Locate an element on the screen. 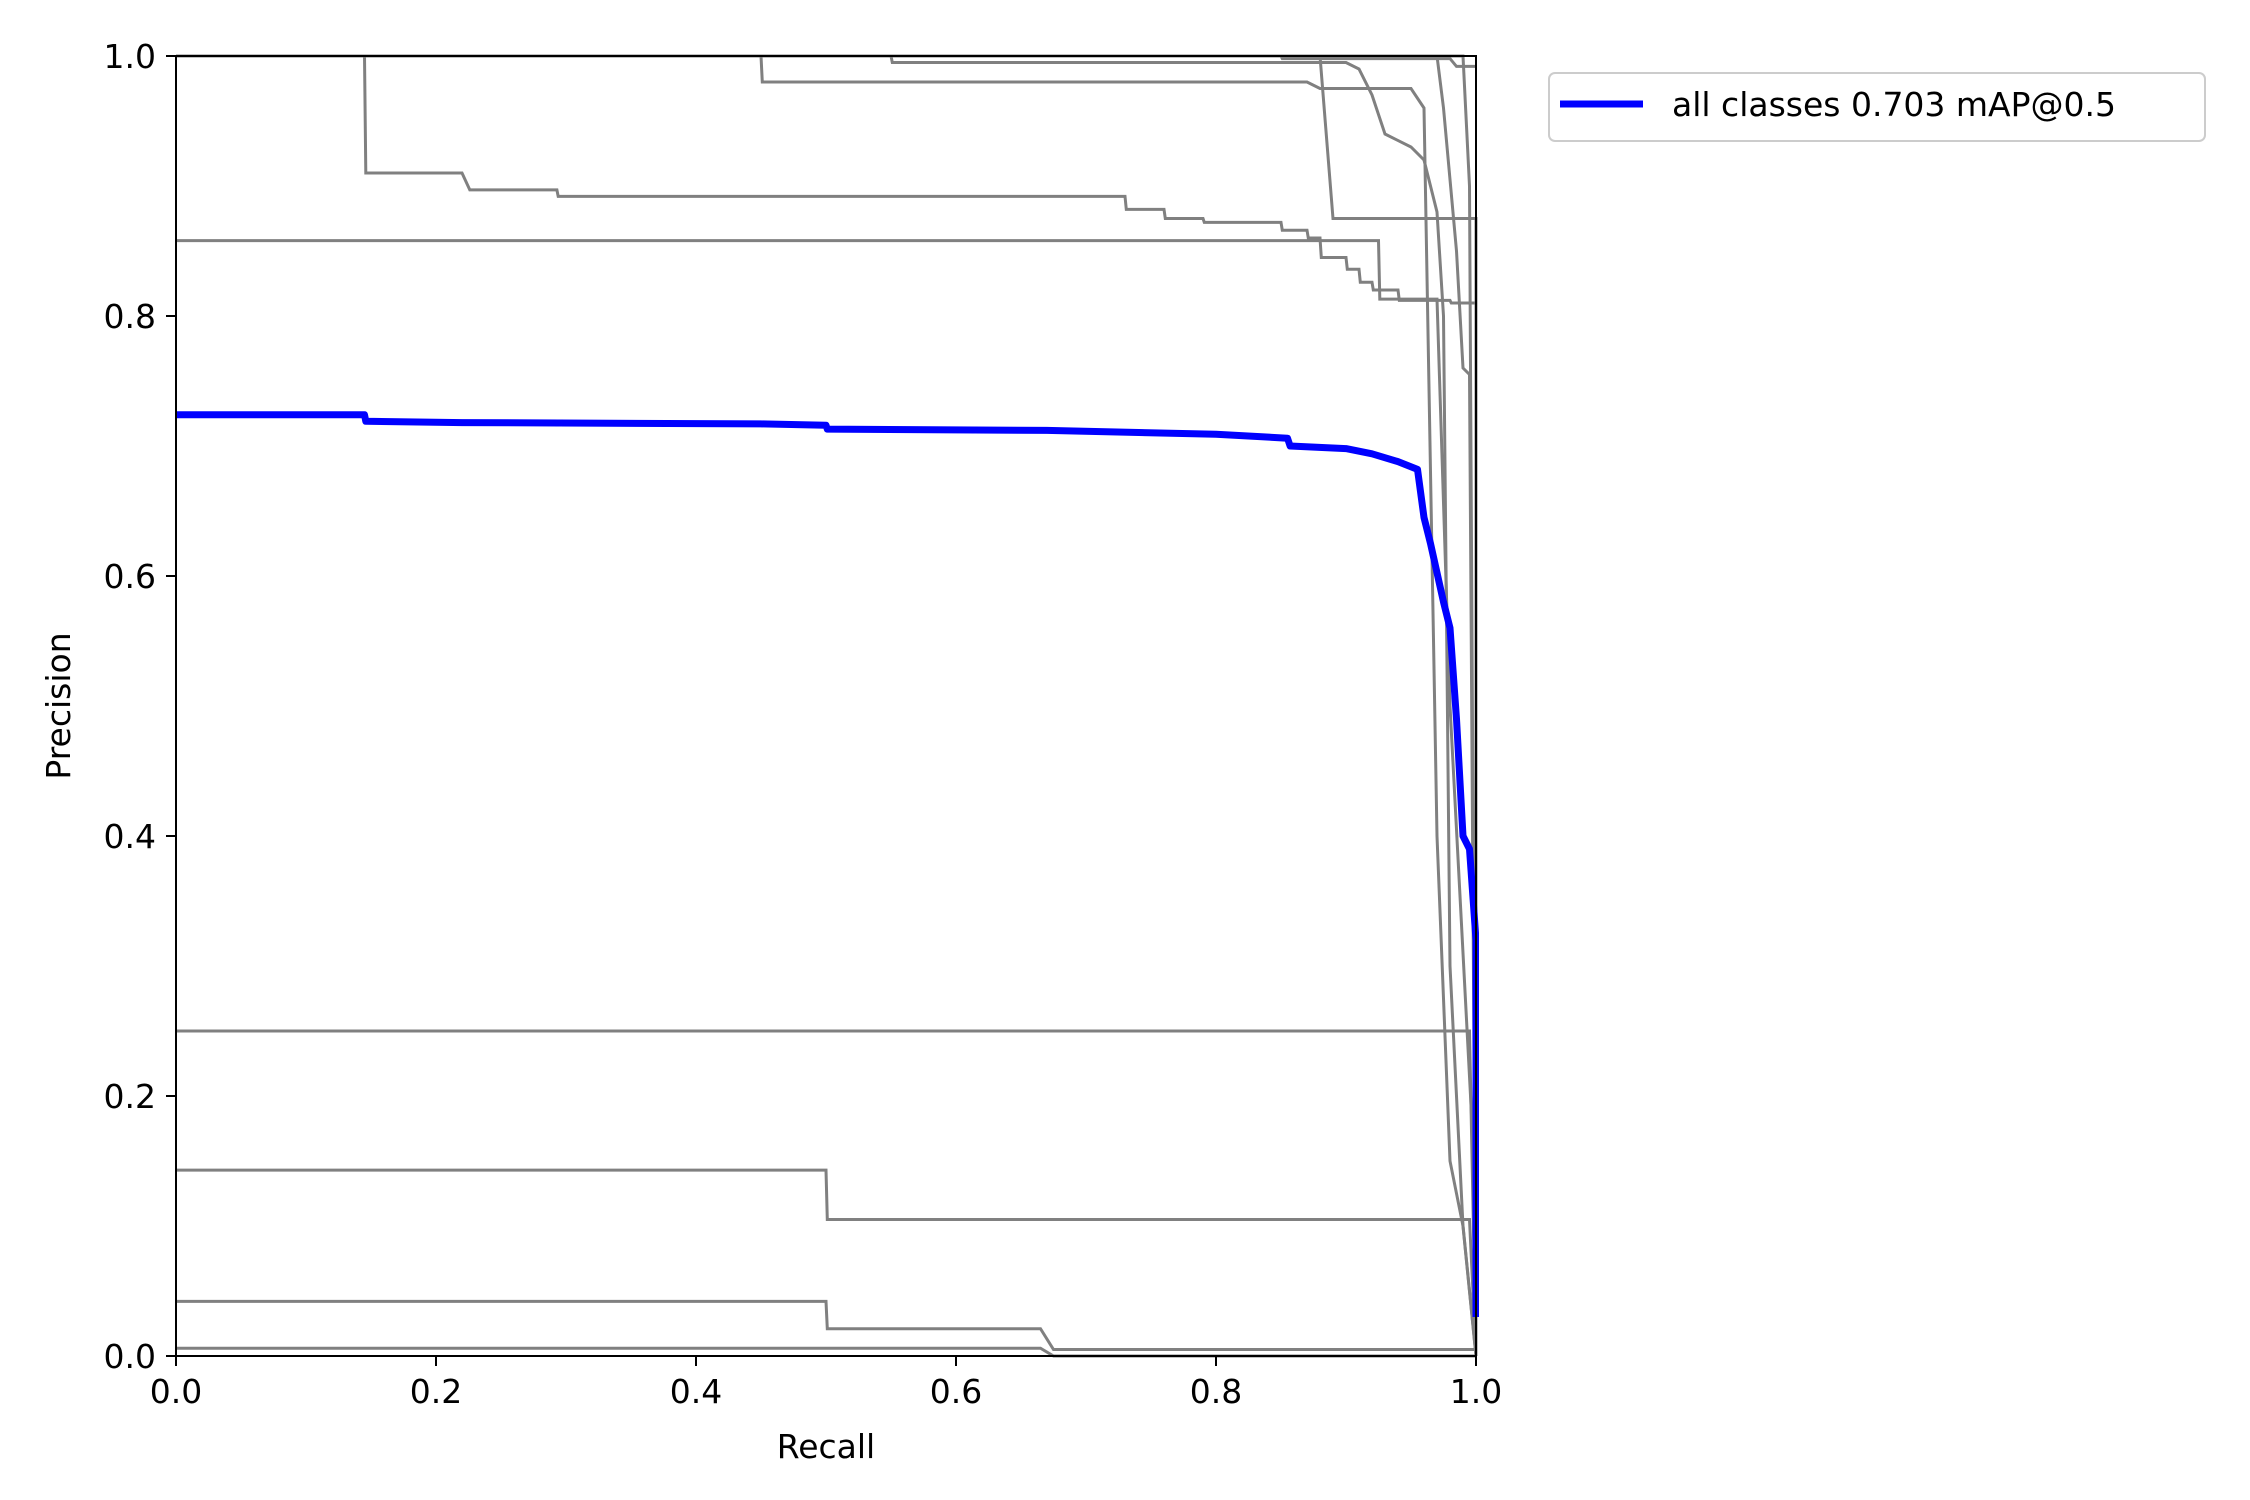  y-axis-ticks: 0.0 0.2 0.4 0.6 0.8 1.0 is located at coordinates (140, 706).